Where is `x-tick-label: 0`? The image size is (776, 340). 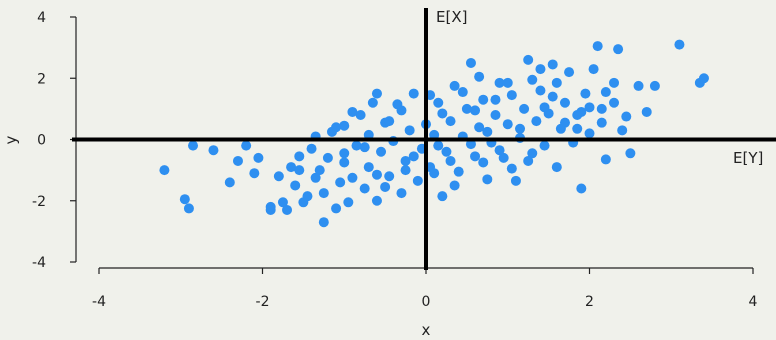 x-tick-label: 0 is located at coordinates (426, 302).